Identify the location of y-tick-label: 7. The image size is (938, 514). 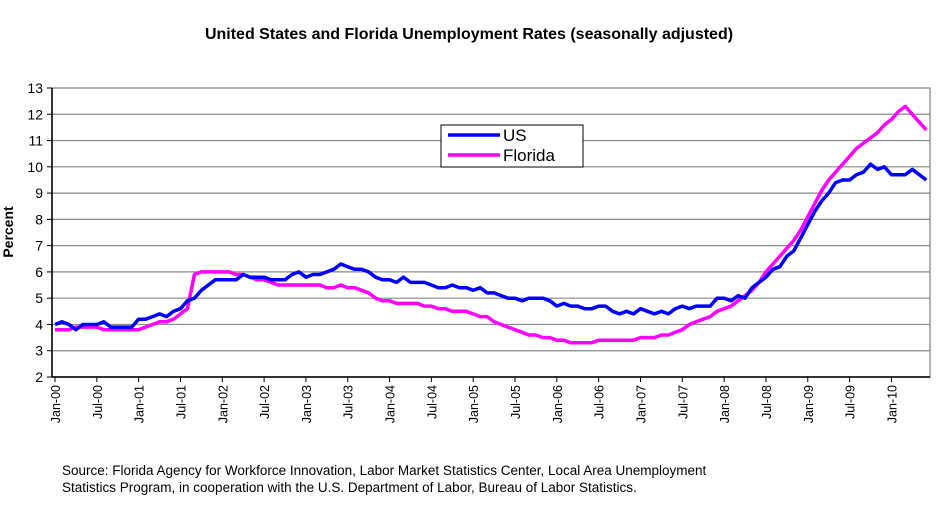
(39, 246).